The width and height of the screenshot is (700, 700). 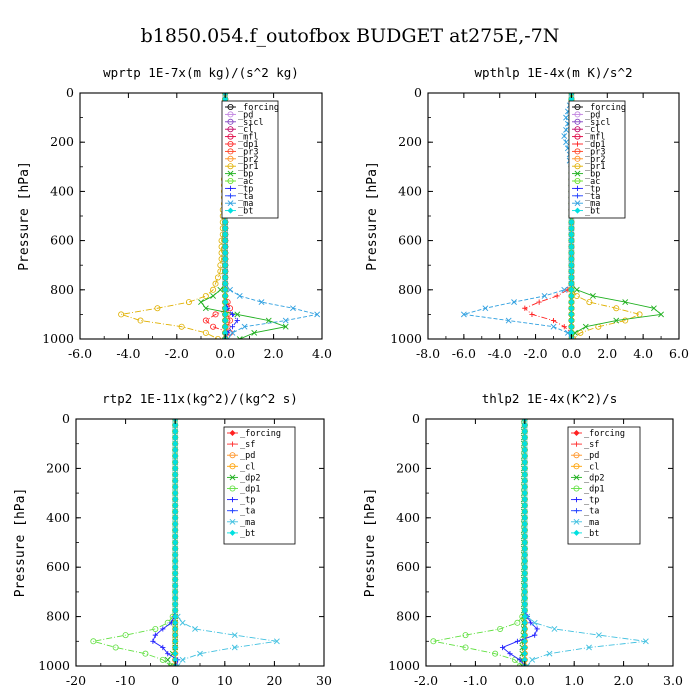 I want to click on y-tick-label: 1000, so click(x=406, y=338).